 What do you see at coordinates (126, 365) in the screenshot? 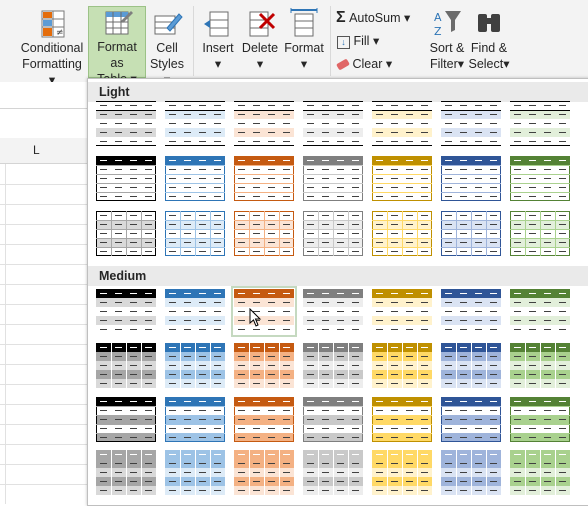
I see `table-style-med2-black` at bounding box center [126, 365].